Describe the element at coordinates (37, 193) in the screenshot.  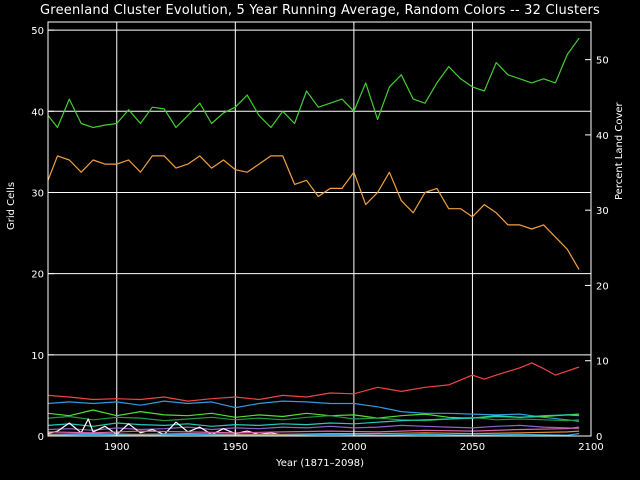
I see `y-tick-label-left: 30` at that location.